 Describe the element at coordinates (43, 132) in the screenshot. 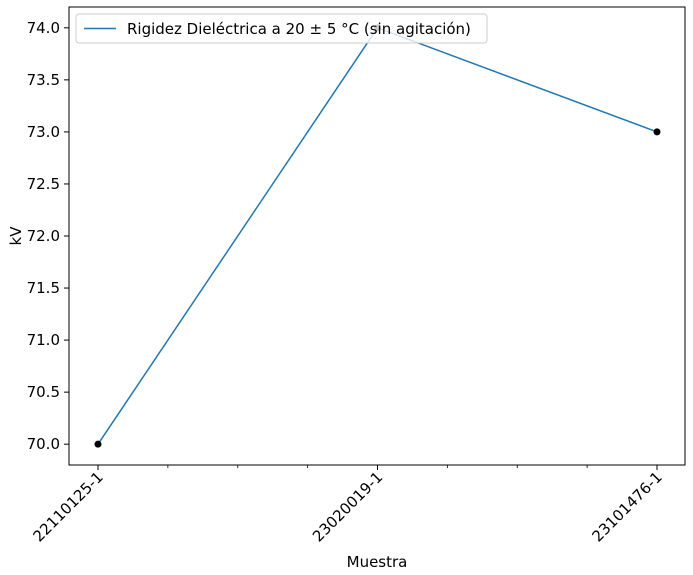

I see `y-tick-label: 73.0` at that location.